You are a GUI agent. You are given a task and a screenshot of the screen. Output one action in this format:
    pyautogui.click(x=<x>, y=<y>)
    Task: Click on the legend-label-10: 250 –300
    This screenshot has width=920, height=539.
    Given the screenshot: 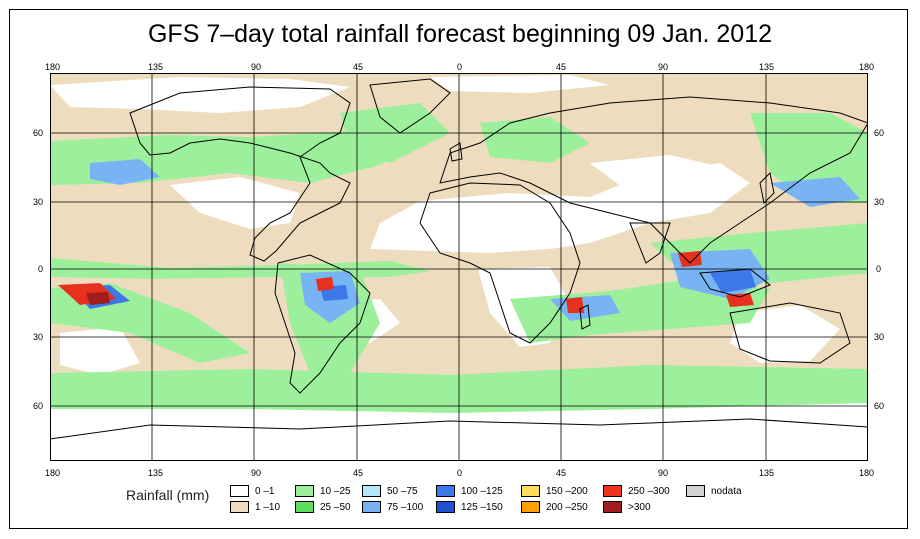 What is the action you would take?
    pyautogui.click(x=649, y=491)
    